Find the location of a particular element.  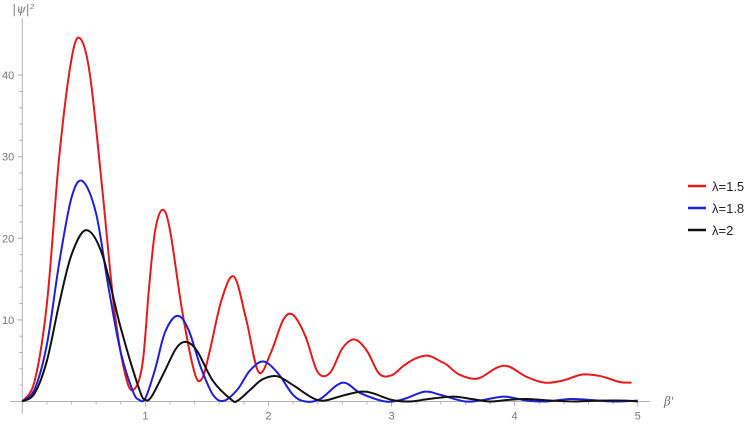

y-tick-label: 20 is located at coordinates (8, 239).